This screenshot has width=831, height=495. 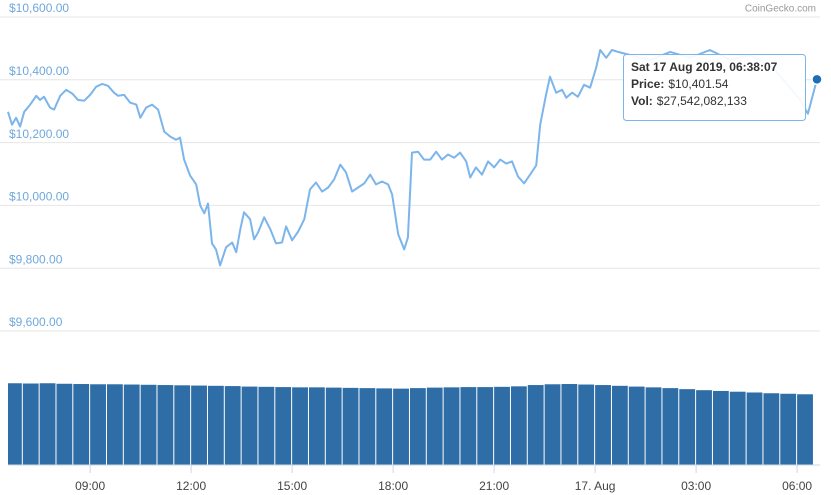 What do you see at coordinates (702, 101) in the screenshot?
I see `tooltip-vol-value: $27,542,082,133` at bounding box center [702, 101].